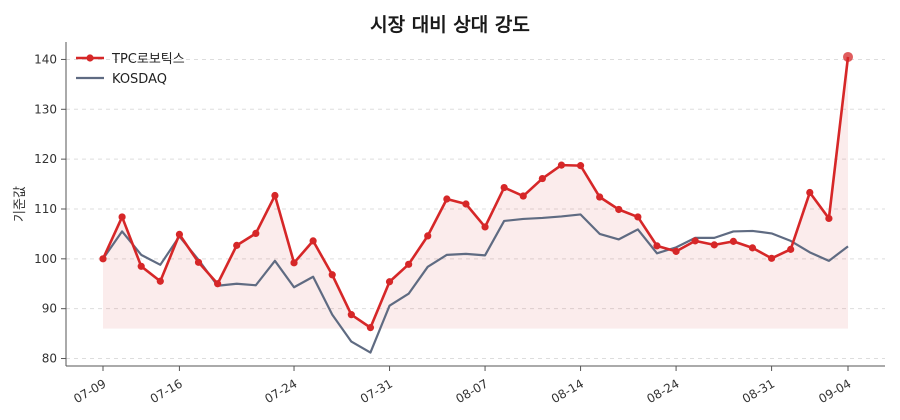 This screenshot has width=900, height=420. I want to click on y-tick-label: 80, so click(49, 359).